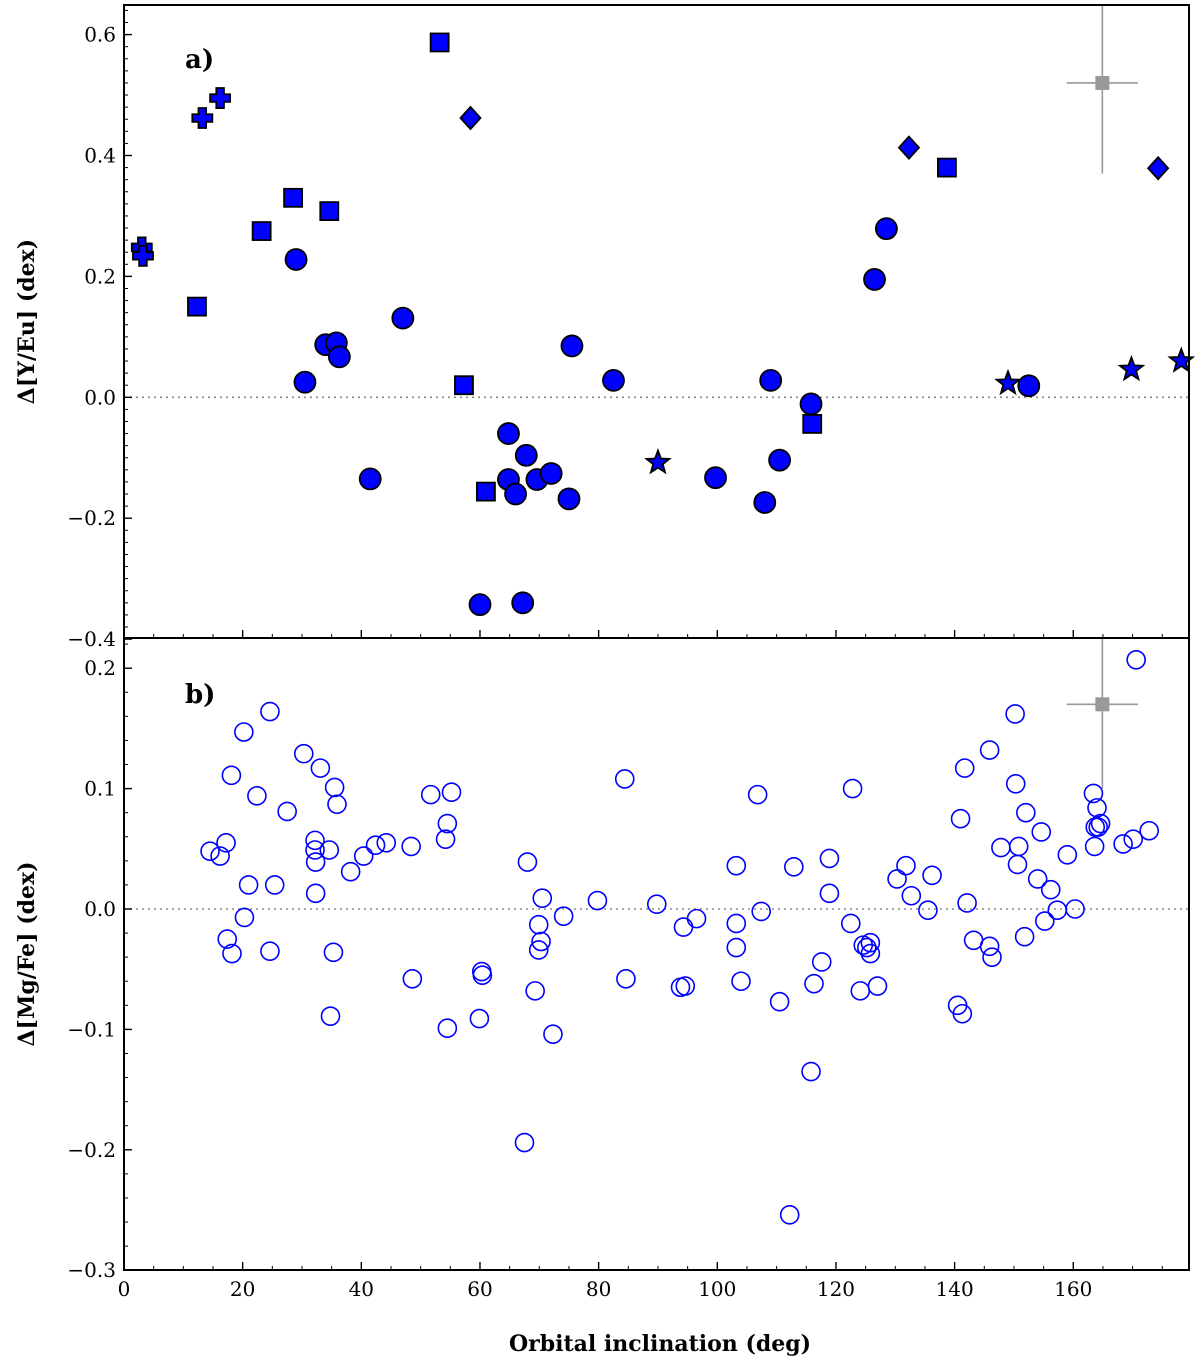  I want to click on y-axis-label: Δ[Y/Eu] (dex), so click(27, 321).